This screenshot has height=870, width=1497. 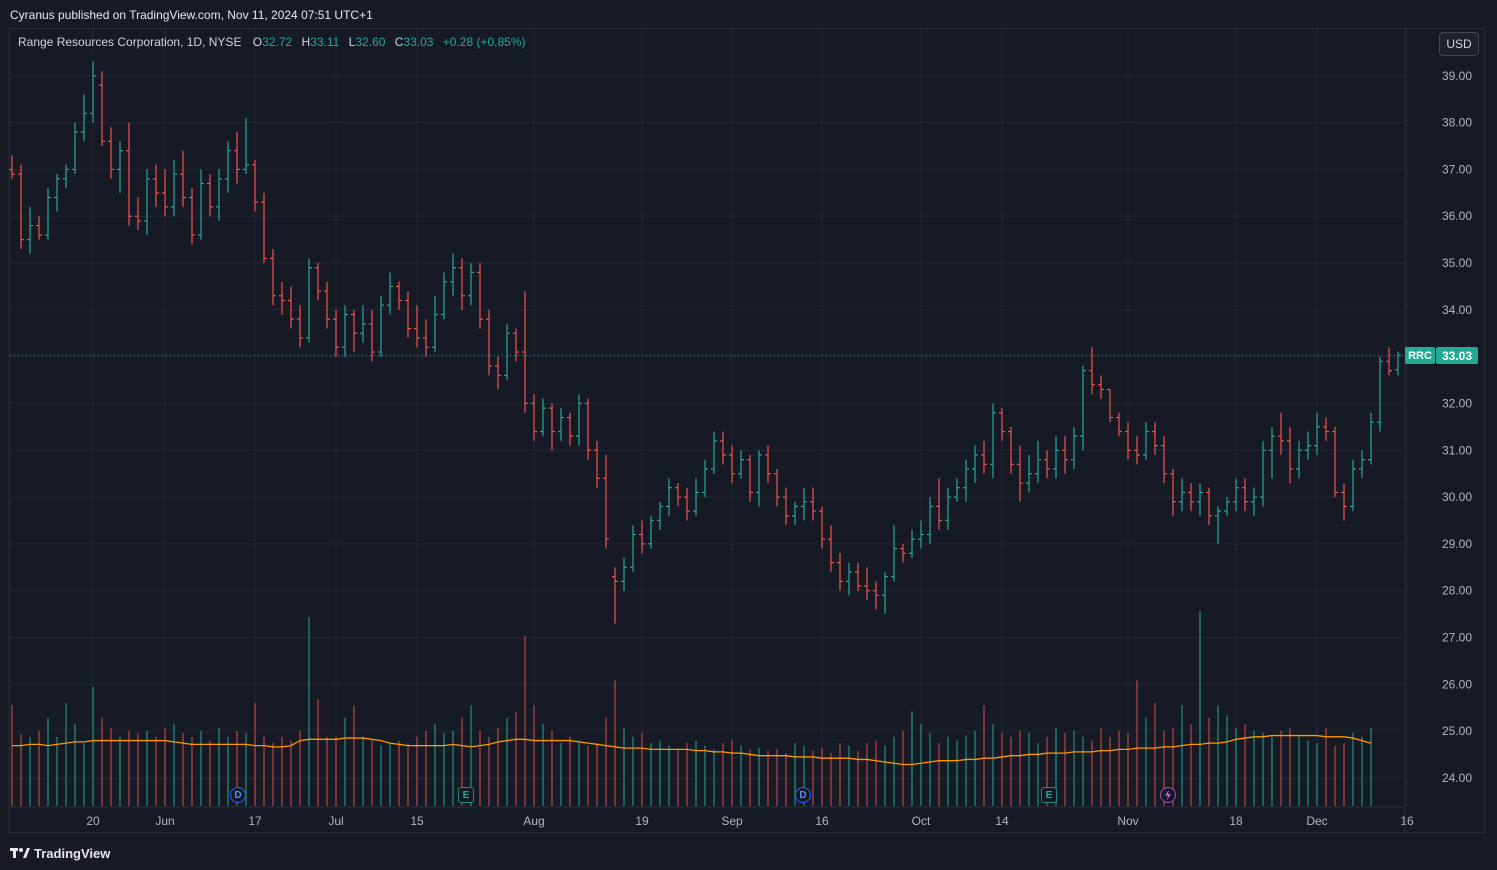 What do you see at coordinates (1457, 123) in the screenshot?
I see `y-tick-label: 38.00` at bounding box center [1457, 123].